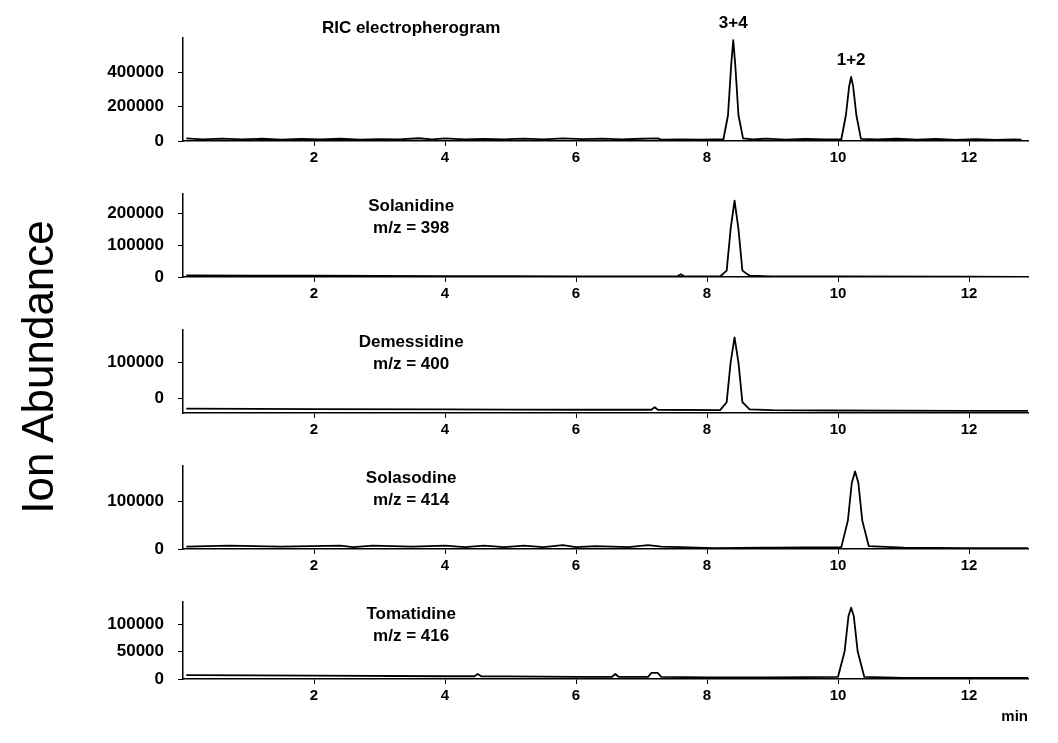 This screenshot has width=1058, height=743. What do you see at coordinates (733, 23) in the screenshot?
I see `annotation: 3+4` at bounding box center [733, 23].